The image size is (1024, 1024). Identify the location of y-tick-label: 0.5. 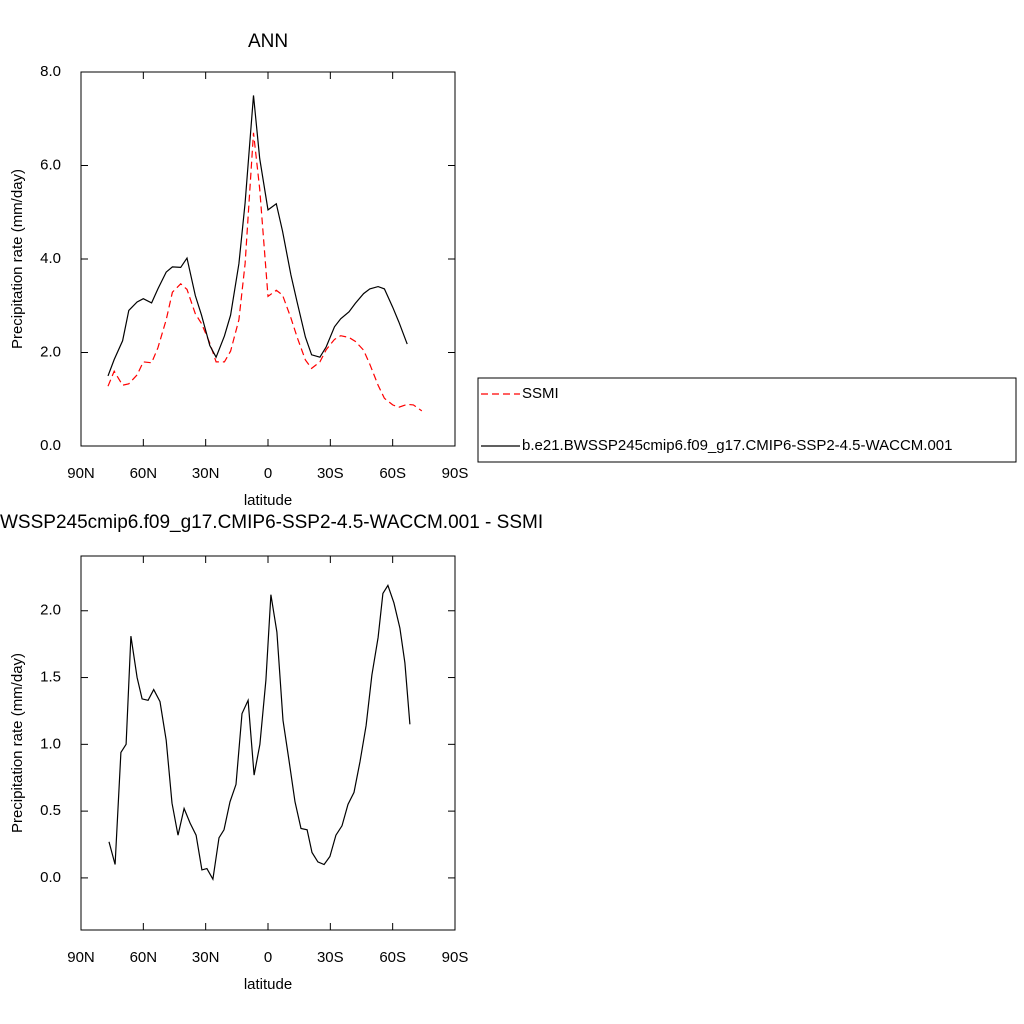
(50, 810).